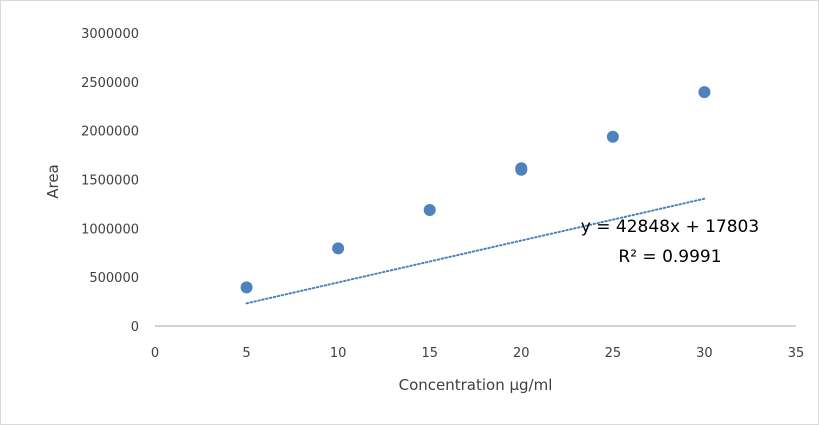  Describe the element at coordinates (110, 132) in the screenshot. I see `y-tick-label: 2000000` at that location.